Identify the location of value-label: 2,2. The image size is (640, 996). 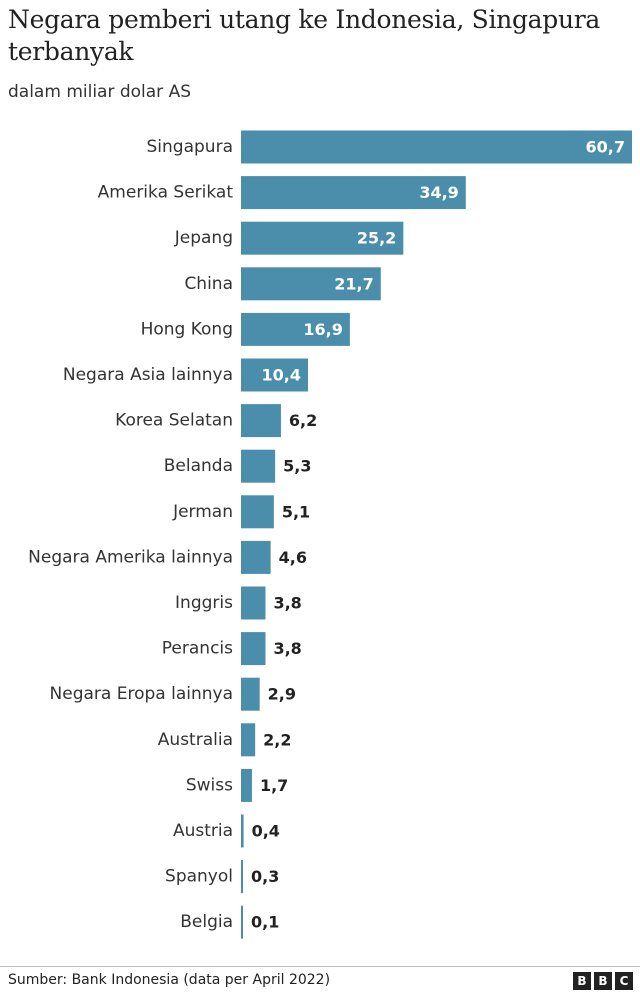
(277, 739).